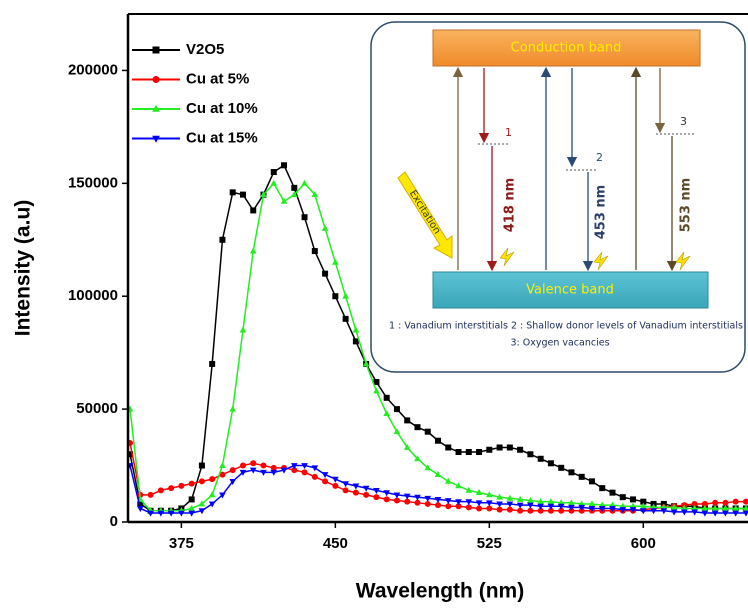  I want to click on valence-band-label: Valence band, so click(570, 290).